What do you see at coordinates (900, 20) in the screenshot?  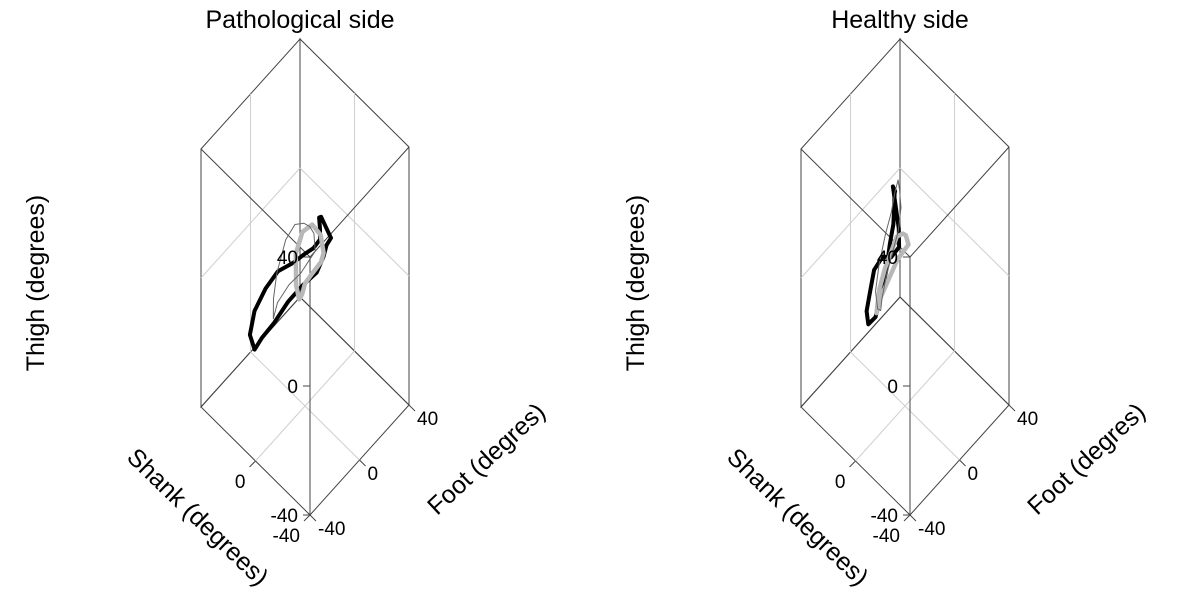 I see `chart-title: Healthy side` at bounding box center [900, 20].